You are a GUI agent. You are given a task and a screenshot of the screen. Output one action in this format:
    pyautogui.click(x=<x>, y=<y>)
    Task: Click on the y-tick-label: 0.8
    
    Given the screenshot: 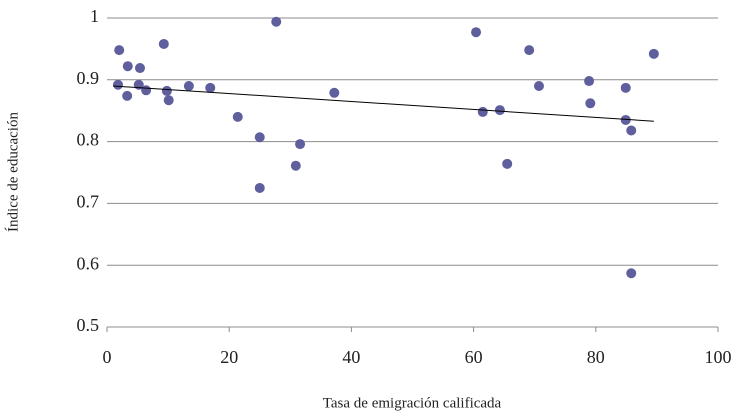 What is the action you would take?
    pyautogui.click(x=88, y=140)
    